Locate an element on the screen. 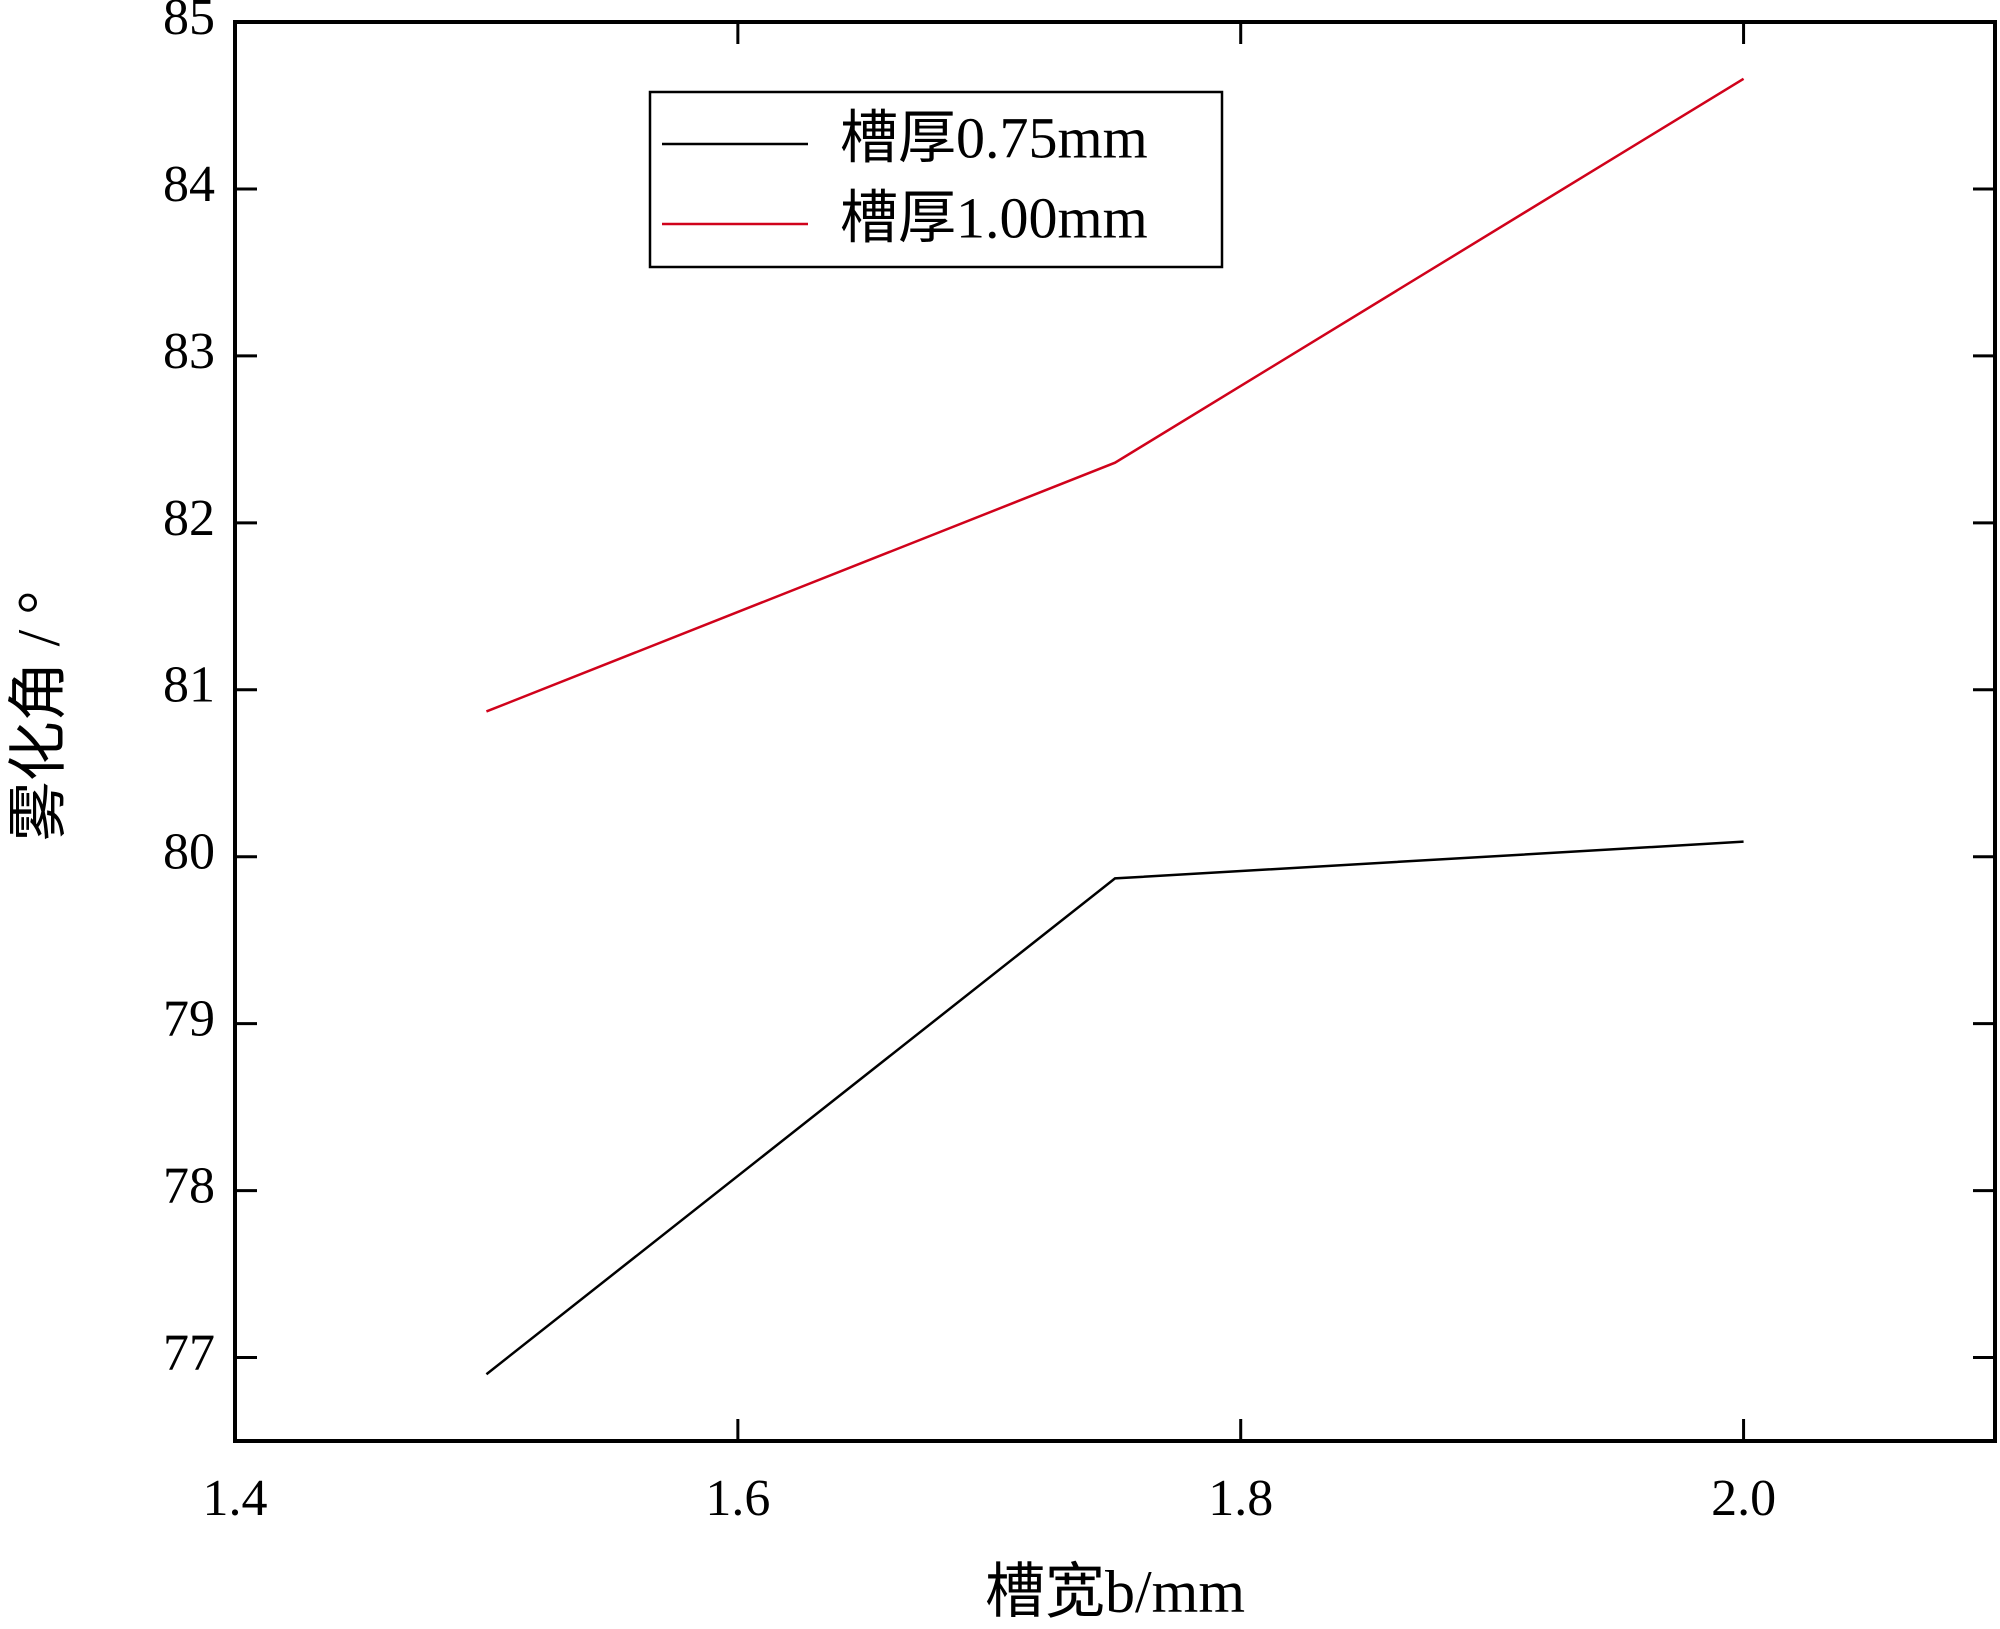 Image resolution: width=2000 pixels, height=1629 pixels. legend-label: 槽厚1.00mm is located at coordinates (994, 217).